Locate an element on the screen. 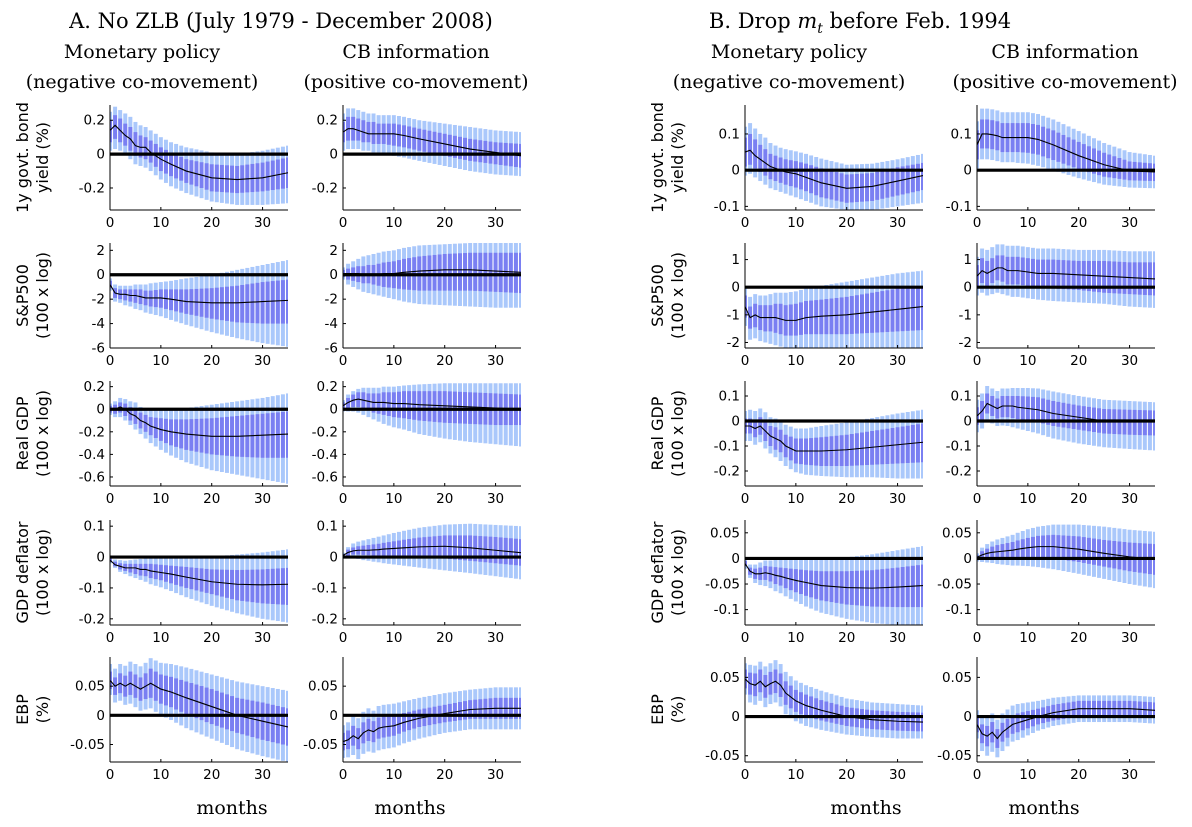  inner-band-bar-b1-r3-m17 is located at coordinates (831, 451).